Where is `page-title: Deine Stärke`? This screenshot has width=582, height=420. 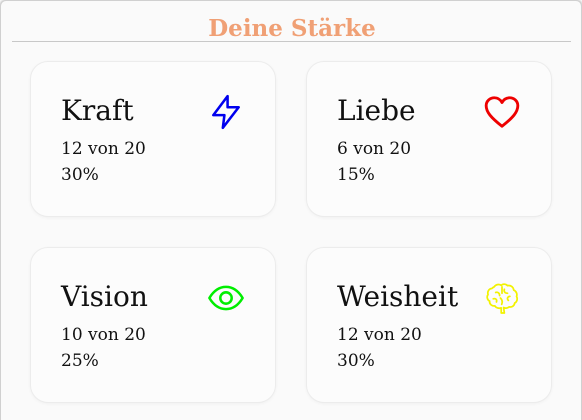 page-title: Deine Stärke is located at coordinates (292, 28).